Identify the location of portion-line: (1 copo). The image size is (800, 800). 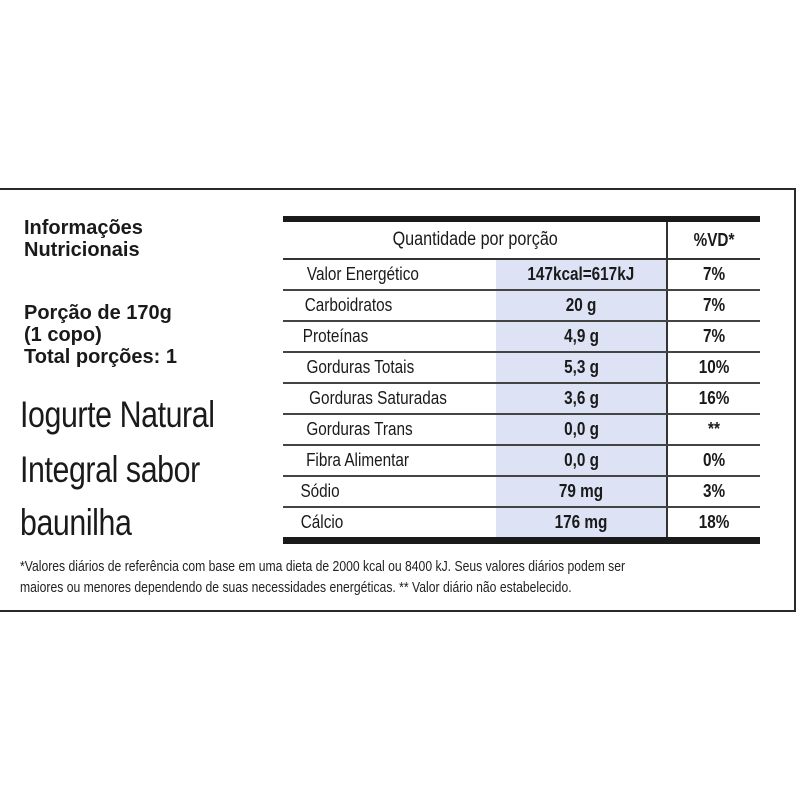
(63, 335).